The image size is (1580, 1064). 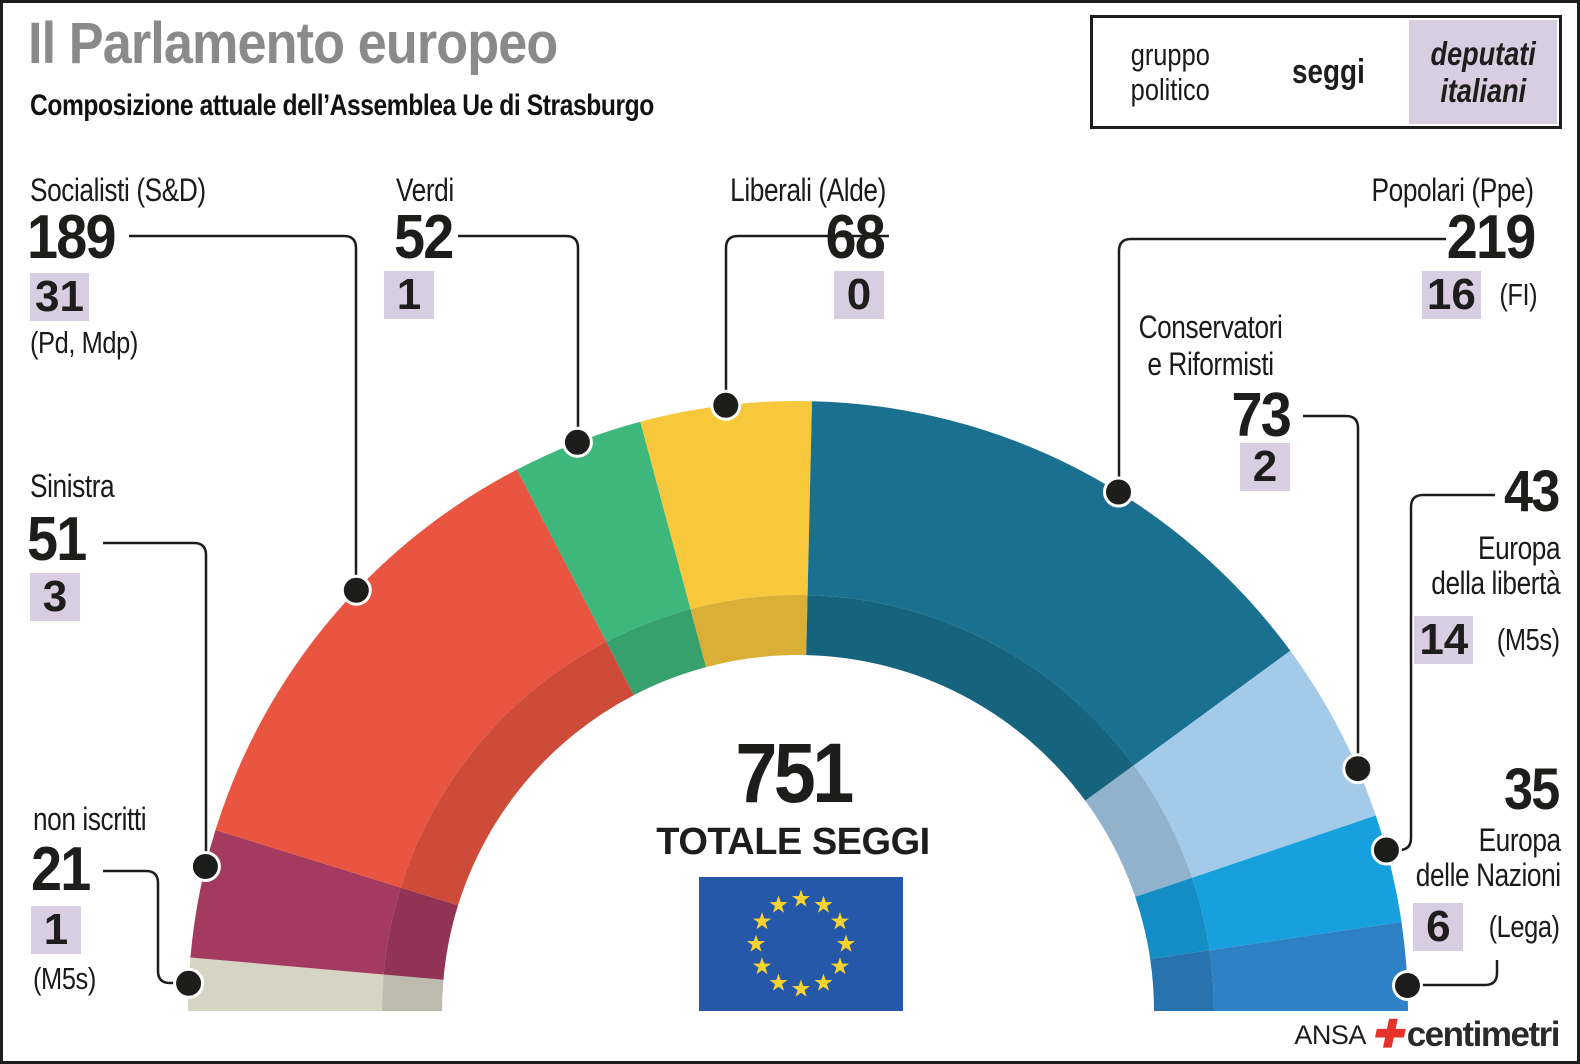 I want to click on dot-verdi, so click(x=577, y=442).